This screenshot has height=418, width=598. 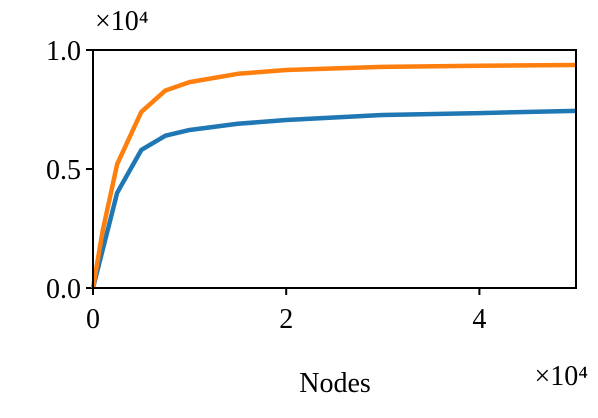 I want to click on x-tick-label: 4, so click(x=479, y=319).